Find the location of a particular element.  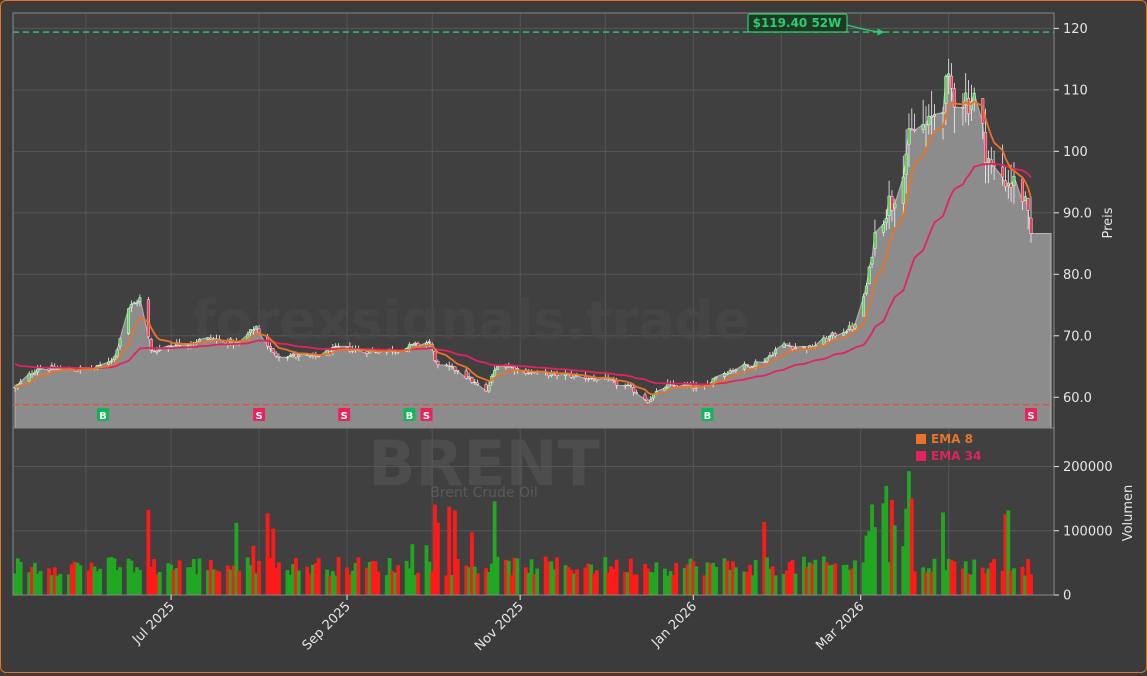

signal-label: B is located at coordinates (410, 416).